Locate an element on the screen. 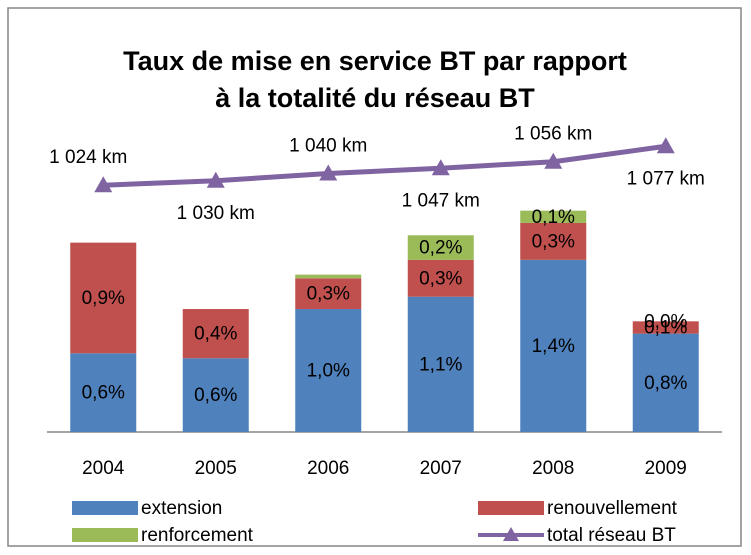  data-label: 1 056 km is located at coordinates (553, 134).